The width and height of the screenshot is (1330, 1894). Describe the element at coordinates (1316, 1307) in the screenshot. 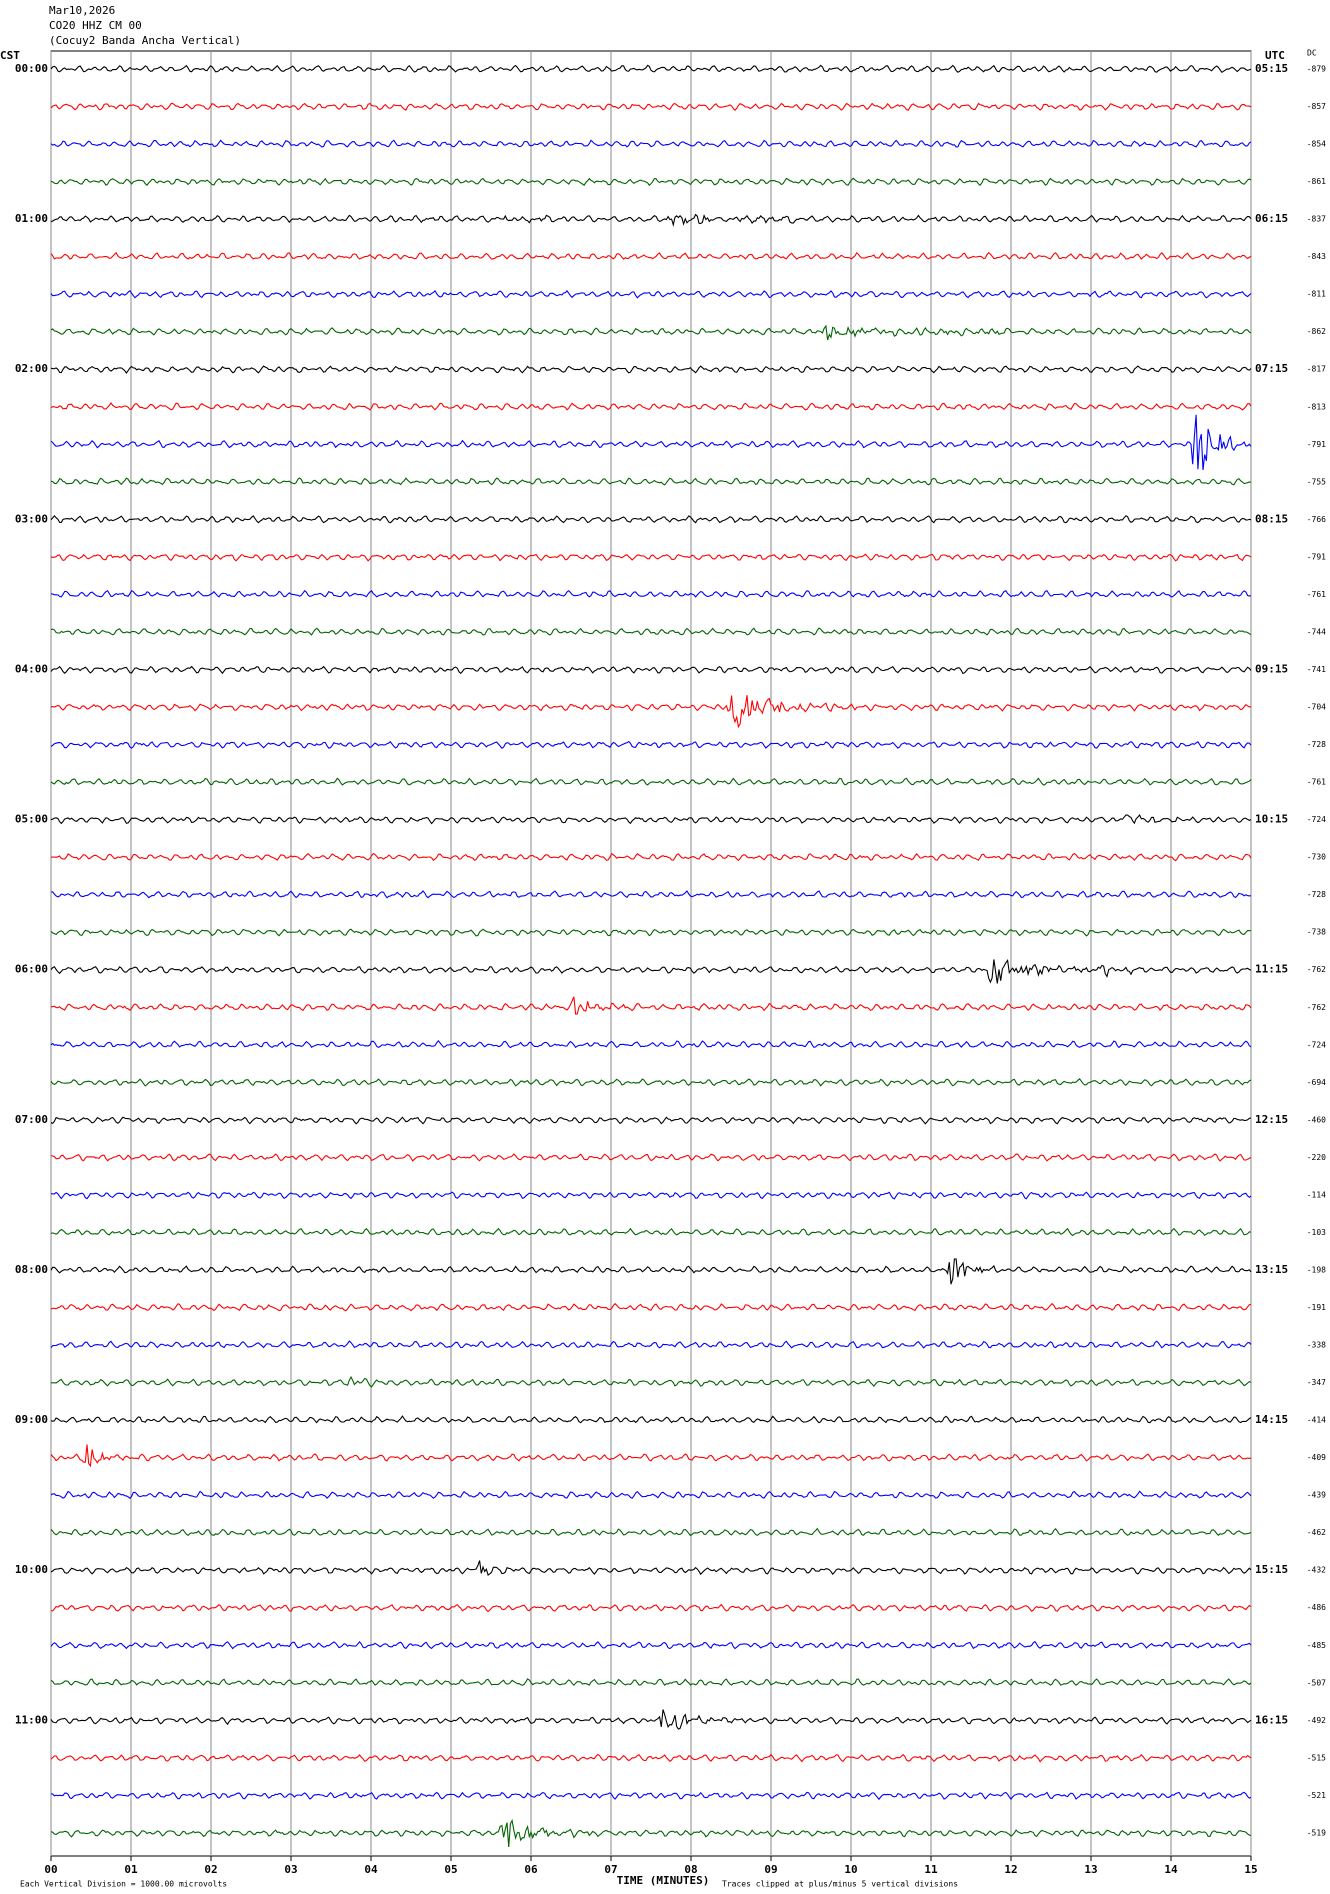

I see `dc-value: -191` at that location.